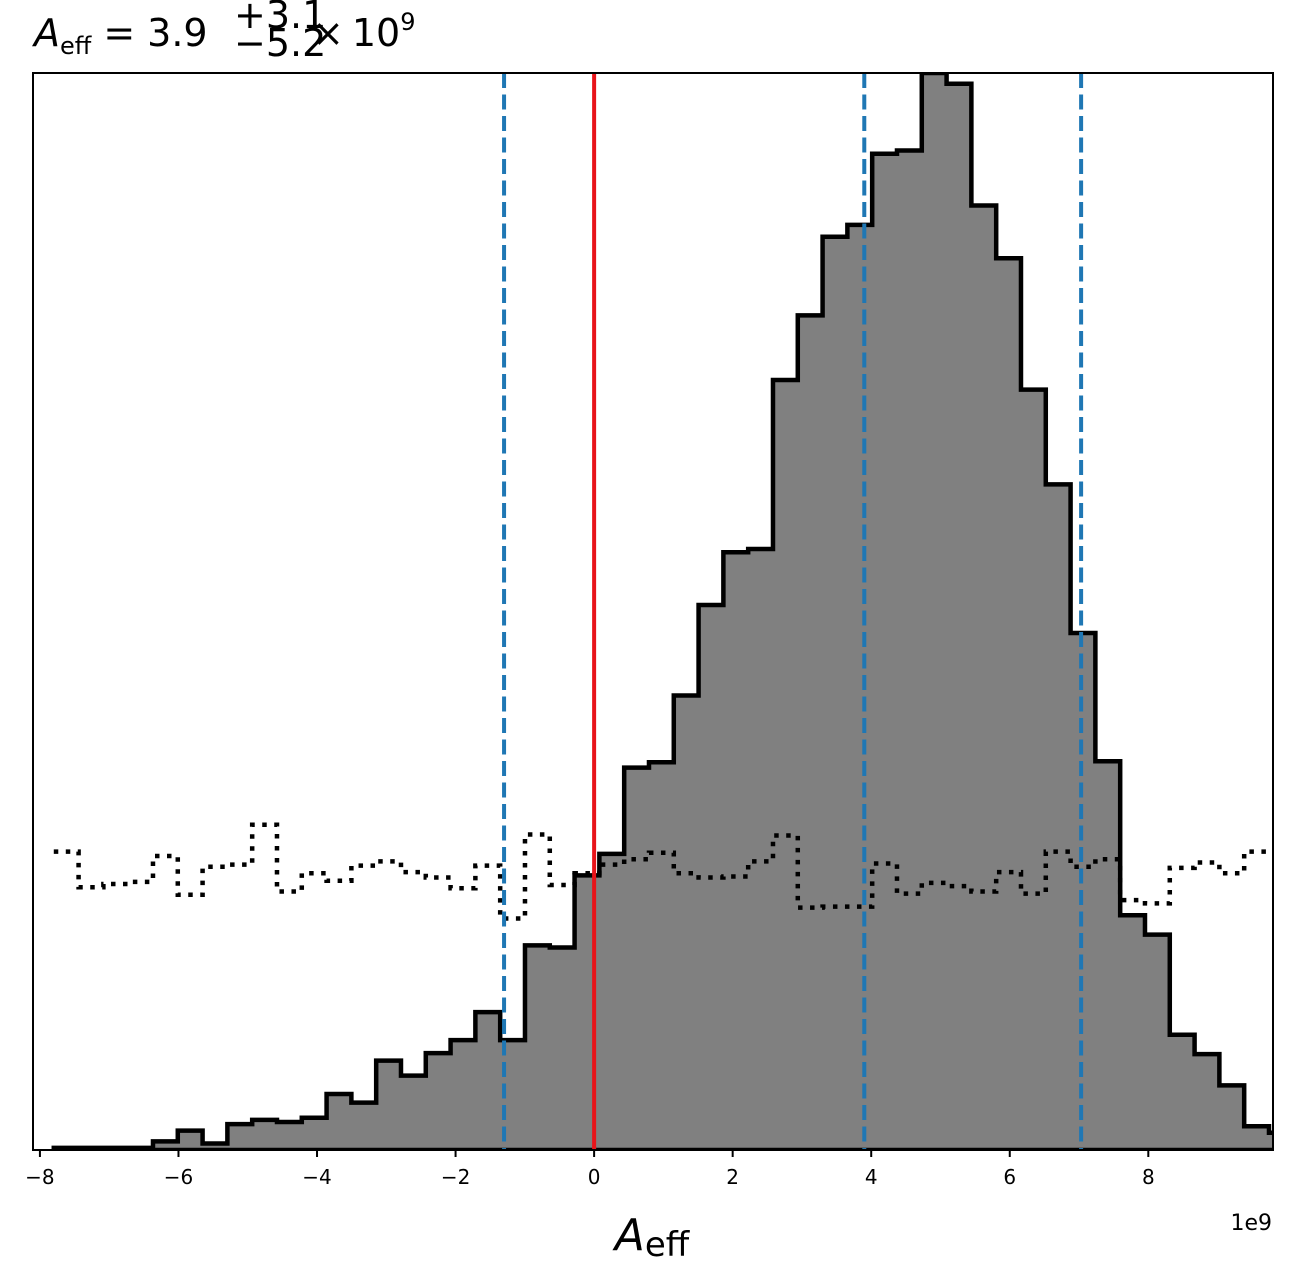 Image resolution: width=1292 pixels, height=1278 pixels. Describe the element at coordinates (280, 43) in the screenshot. I see `title-lower: −5.2` at that location.